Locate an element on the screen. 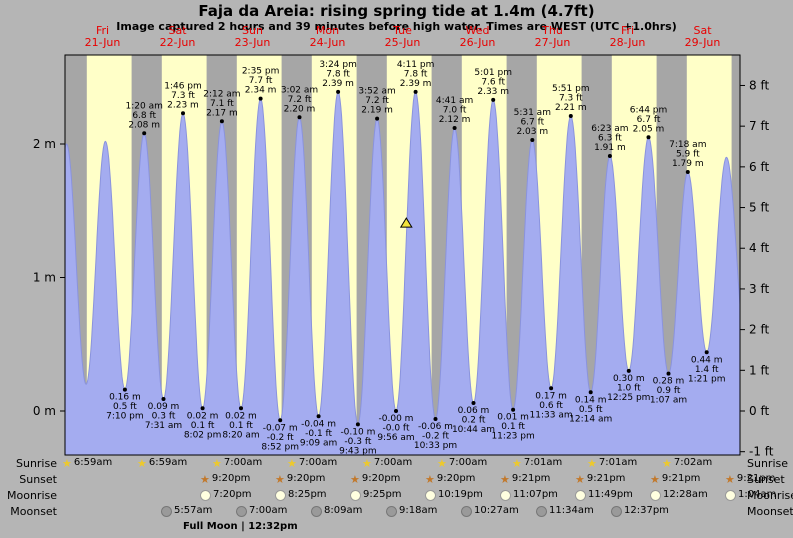 The width and height of the screenshot is (793, 538). moonrise-row-label-left: Moonrise is located at coordinates (32, 495).